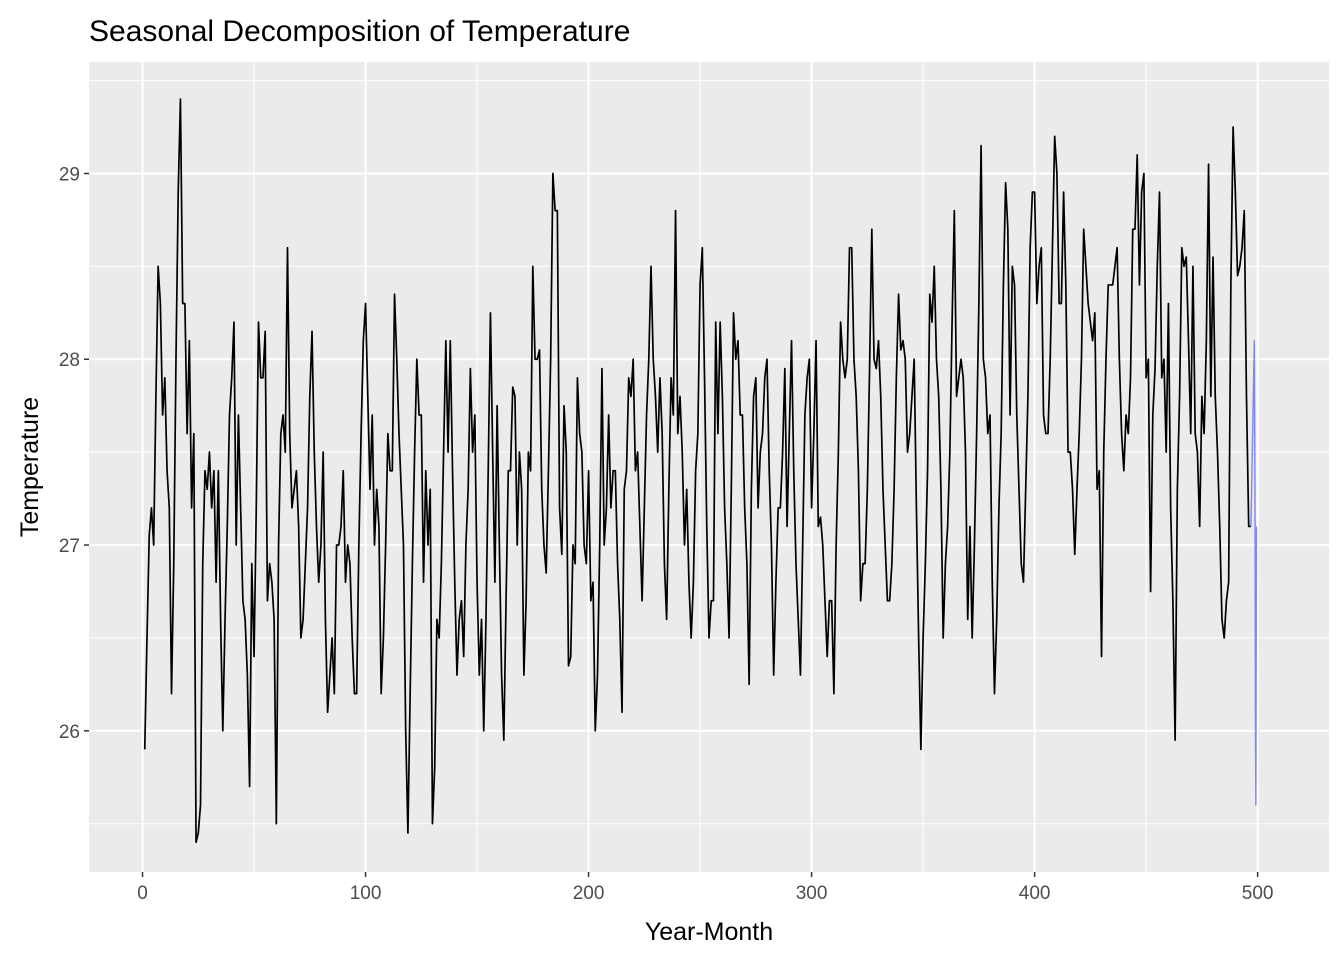 The image size is (1344, 960). I want to click on y-tick-label: 26, so click(69, 732).